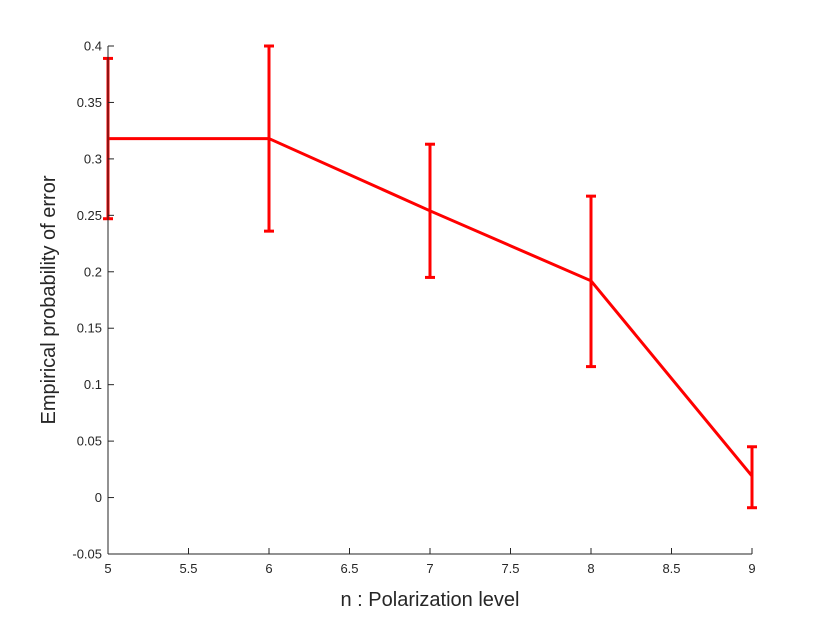  What do you see at coordinates (93, 46) in the screenshot?
I see `y-tick-label: 0.4` at bounding box center [93, 46].